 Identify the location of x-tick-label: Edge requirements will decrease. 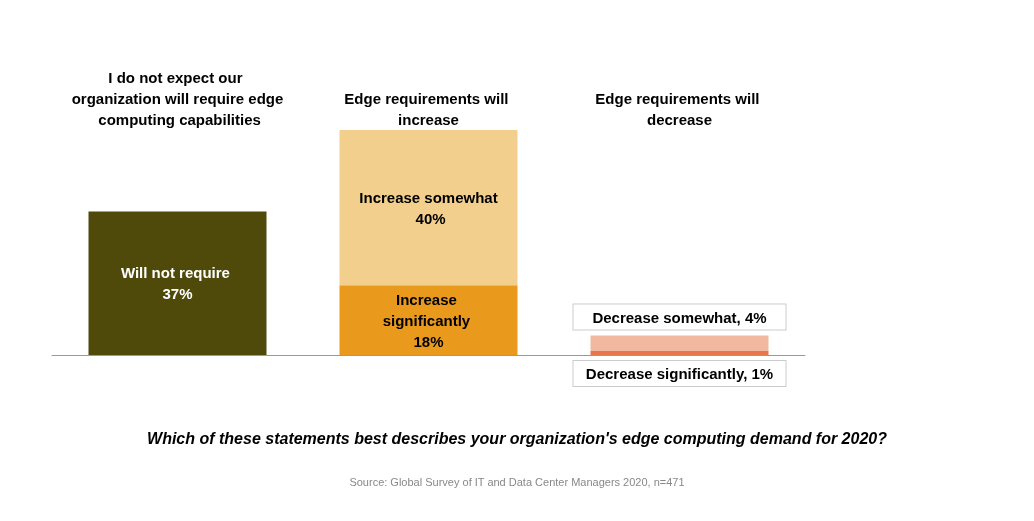
(679, 109).